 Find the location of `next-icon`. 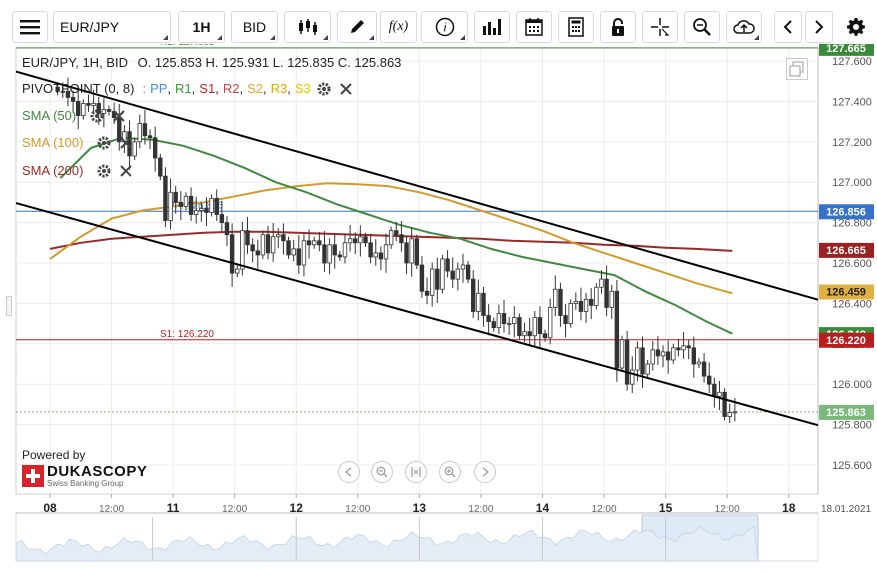

next-icon is located at coordinates (819, 27).